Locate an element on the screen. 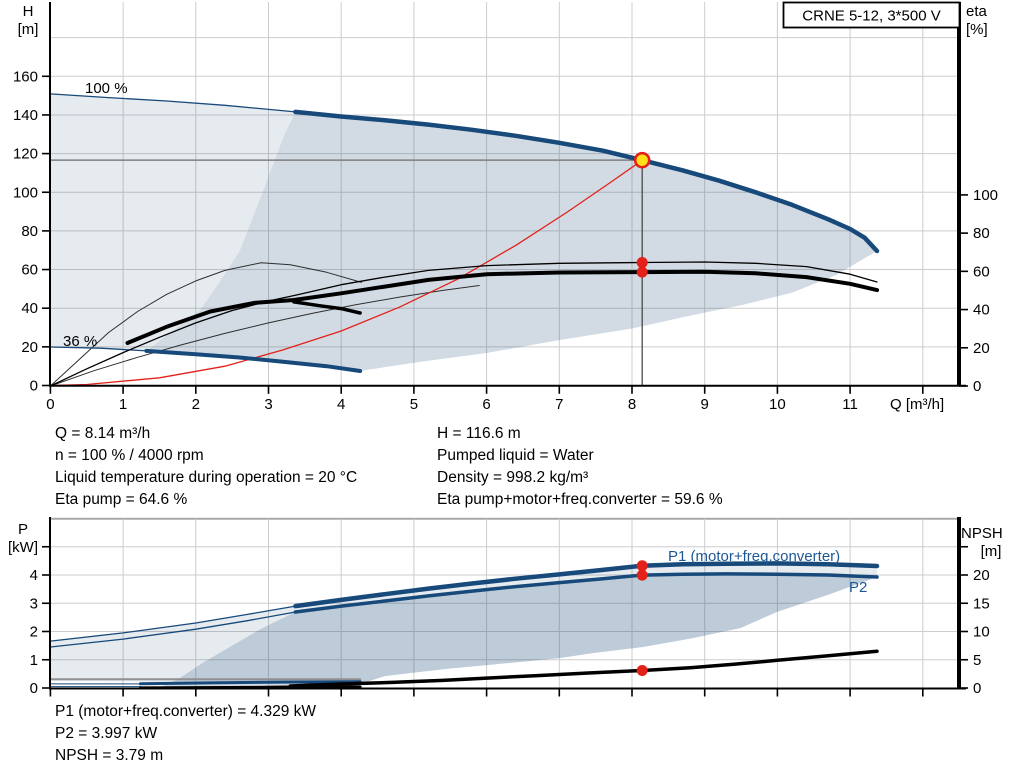 The height and width of the screenshot is (781, 1024). y-right-tick-label: 15 is located at coordinates (981, 603).